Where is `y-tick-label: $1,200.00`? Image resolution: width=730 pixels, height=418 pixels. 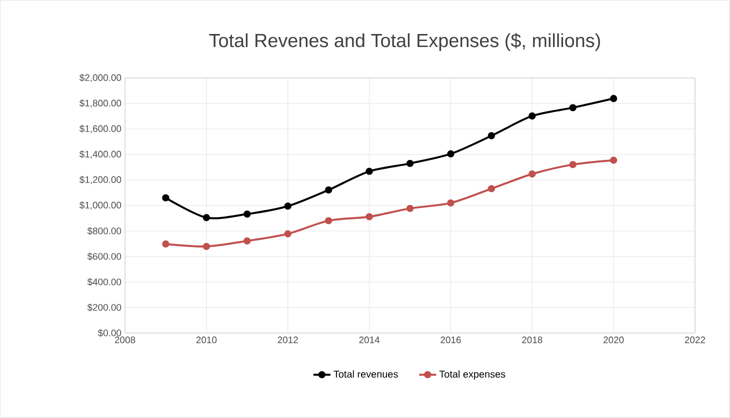 y-tick-label: $1,200.00 is located at coordinates (100, 180).